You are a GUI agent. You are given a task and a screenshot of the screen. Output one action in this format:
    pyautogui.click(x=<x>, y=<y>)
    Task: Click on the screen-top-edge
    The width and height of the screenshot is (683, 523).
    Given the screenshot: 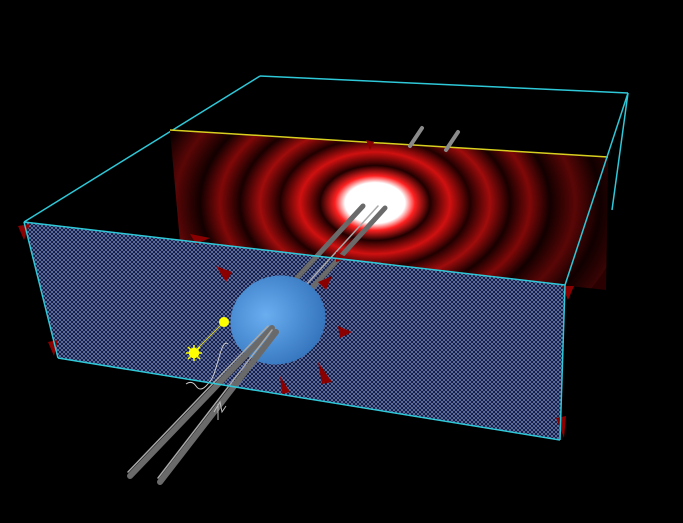 What is the action you would take?
    pyautogui.click(x=389, y=143)
    